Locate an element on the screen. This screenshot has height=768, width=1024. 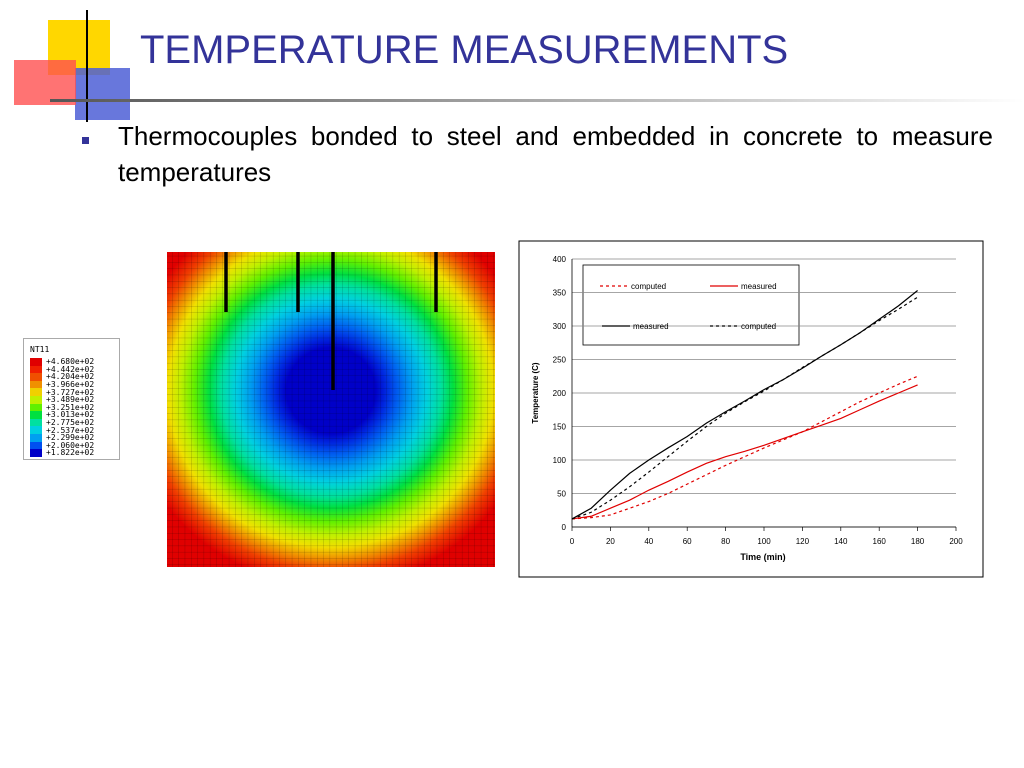
x-tick-label: 40 is located at coordinates (648, 541).